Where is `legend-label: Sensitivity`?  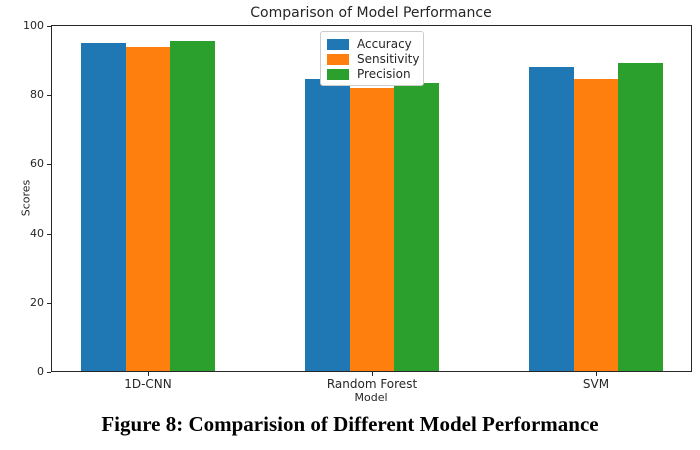
legend-label: Sensitivity is located at coordinates (388, 59).